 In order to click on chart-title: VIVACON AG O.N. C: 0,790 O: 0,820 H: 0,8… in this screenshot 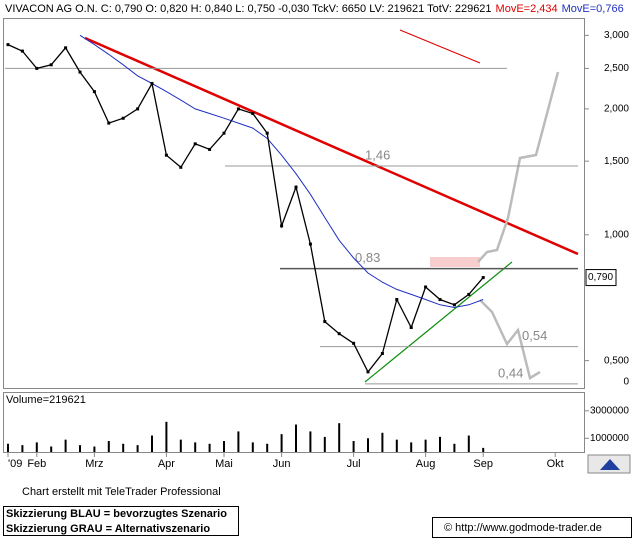, I will do `click(248, 9)`.